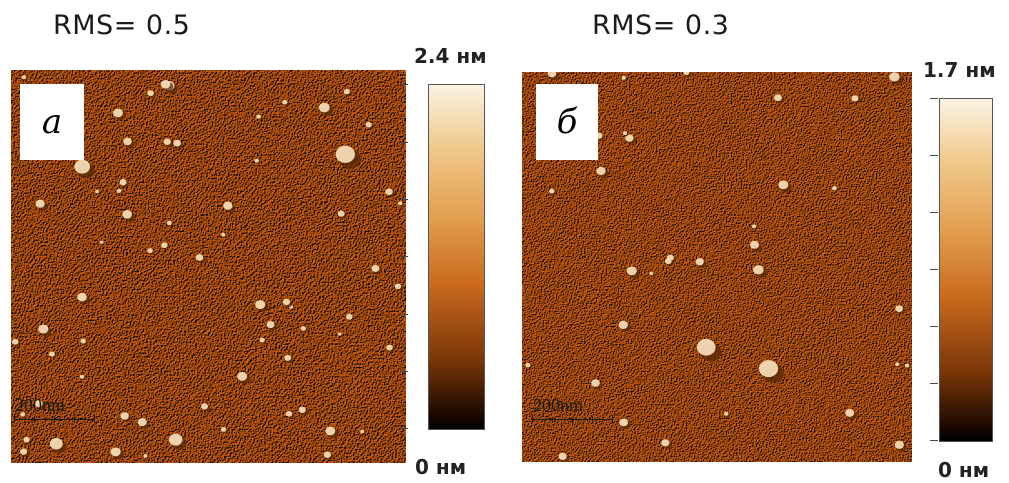  I want to click on scale-bar-b: 200nm, so click(573, 412).